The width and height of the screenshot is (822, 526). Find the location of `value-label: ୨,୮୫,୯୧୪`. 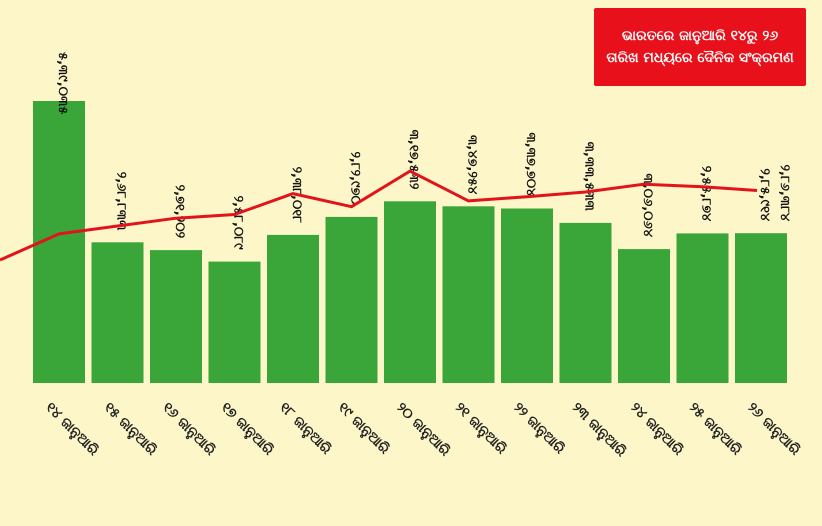

value-label: ୨,୮୫,୯୧୪ is located at coordinates (764, 194).